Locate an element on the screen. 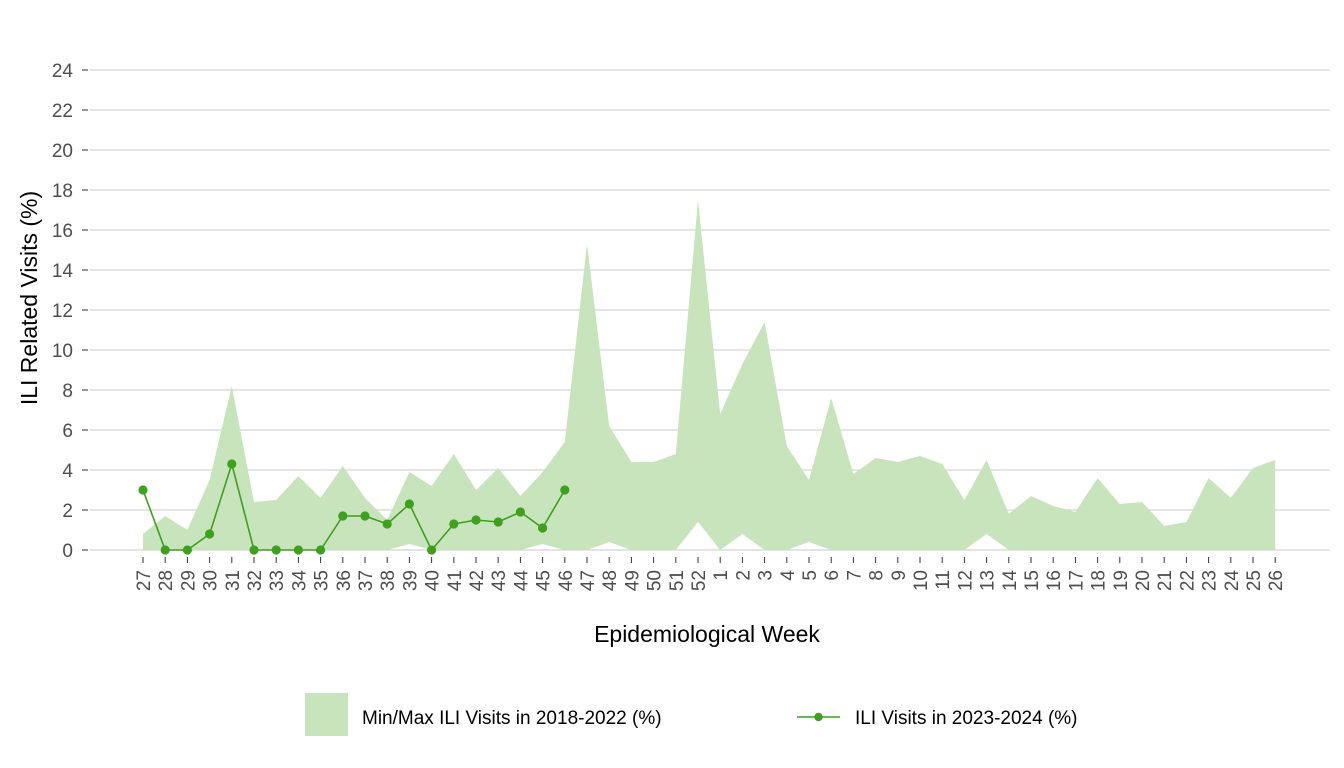  x-tick-label-12: 12 is located at coordinates (965, 580).